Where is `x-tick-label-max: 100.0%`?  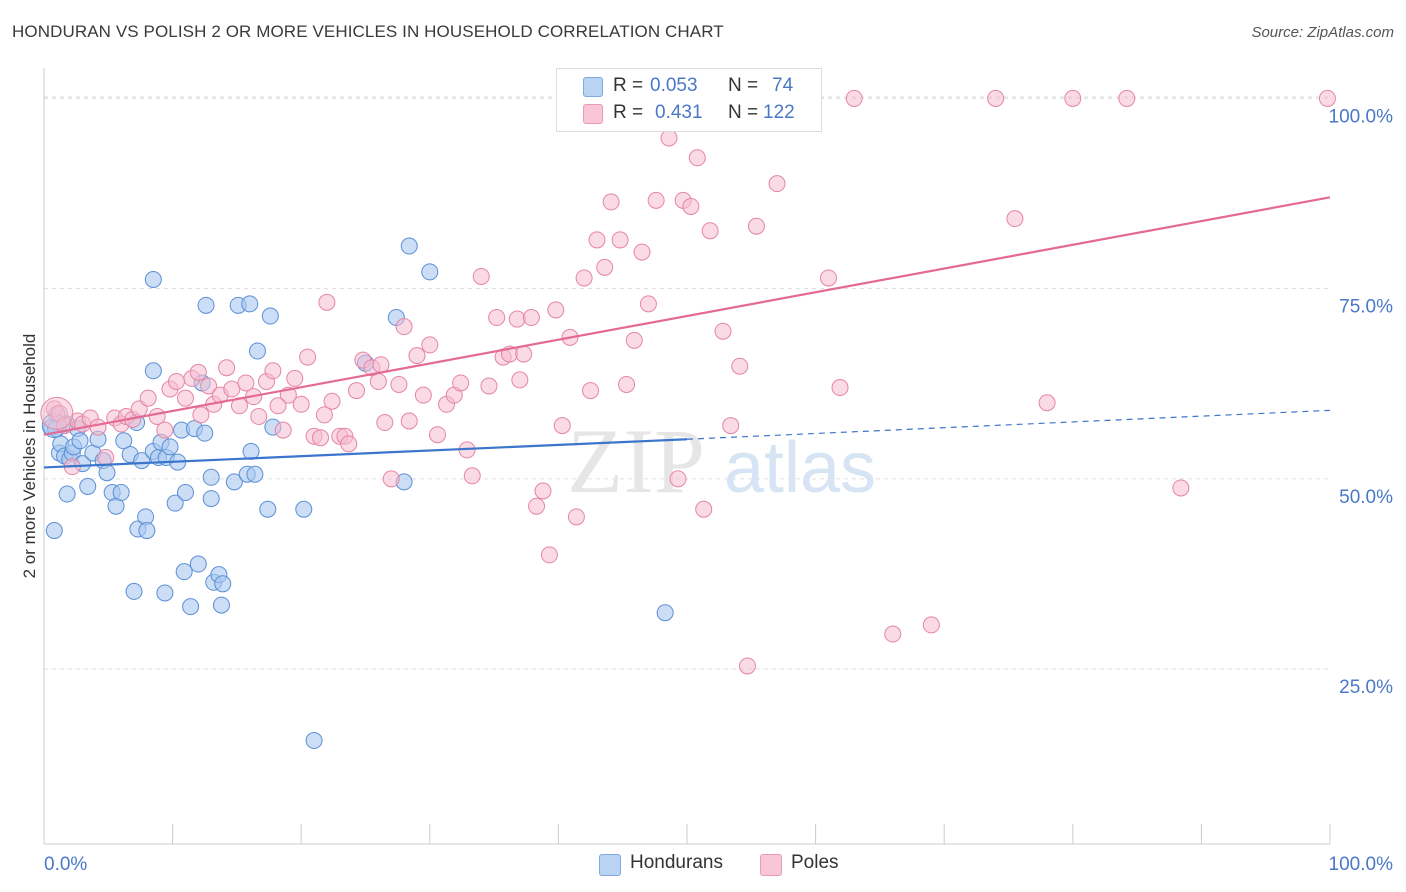
x-tick-label-max: 100.0% is located at coordinates (1361, 864).